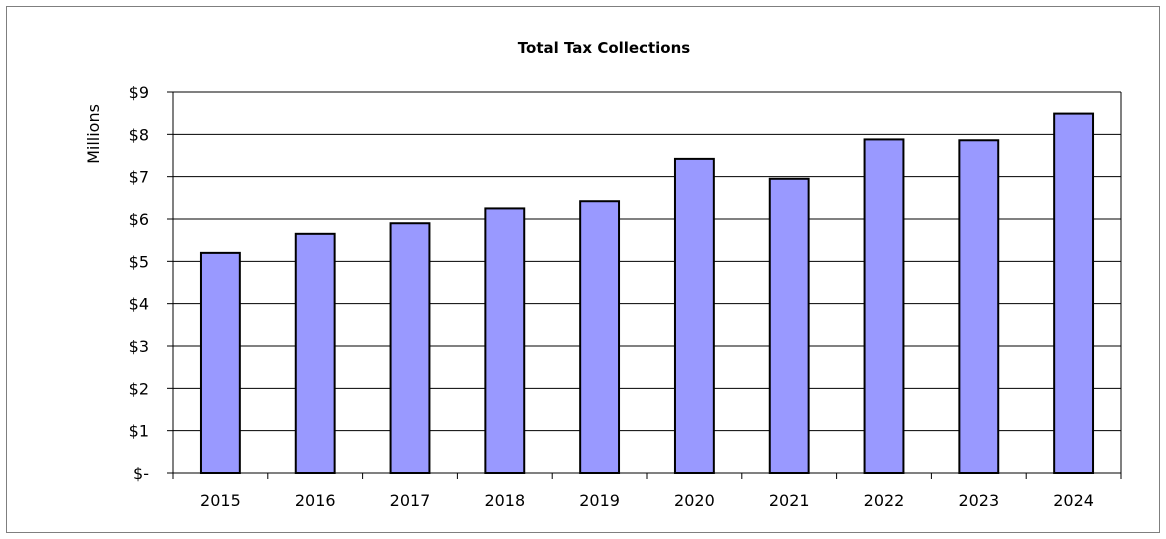 This screenshot has width=1166, height=539. I want to click on bar-2018, so click(505, 341).